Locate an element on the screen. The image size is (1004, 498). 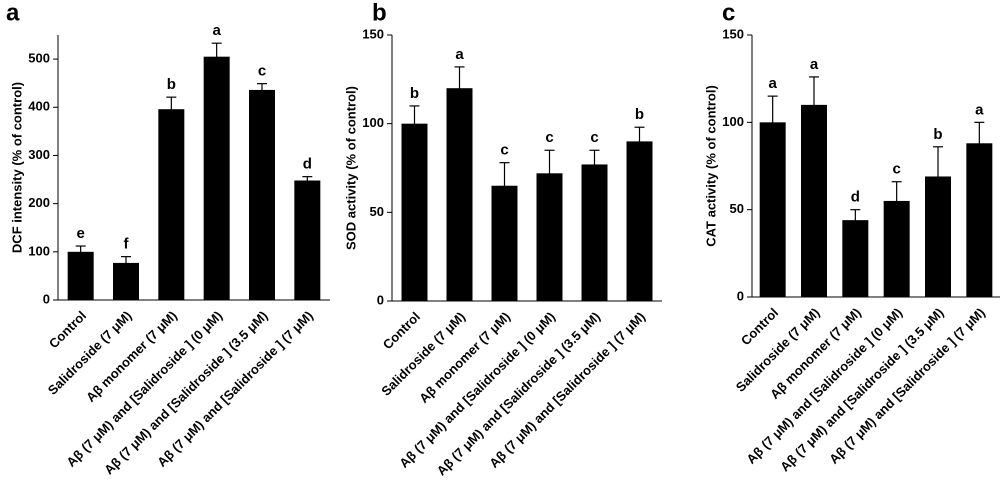
x-tick-label: Aβ (7 μM) and [Salidroside ] (0 μM) is located at coordinates (824, 386).